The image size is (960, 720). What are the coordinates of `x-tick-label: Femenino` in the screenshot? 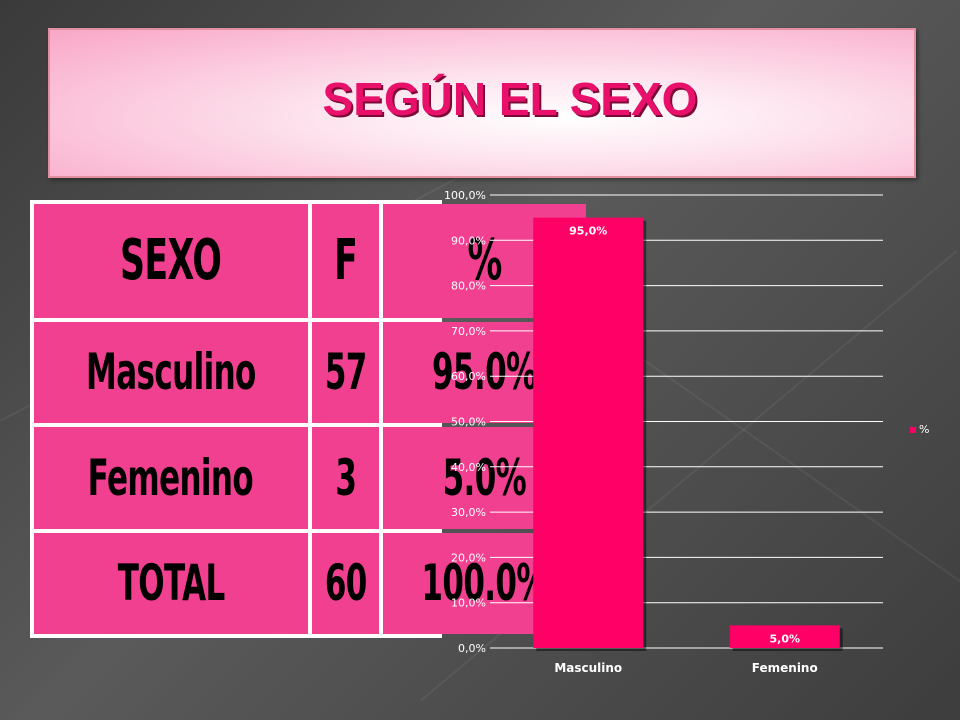 It's located at (785, 668).